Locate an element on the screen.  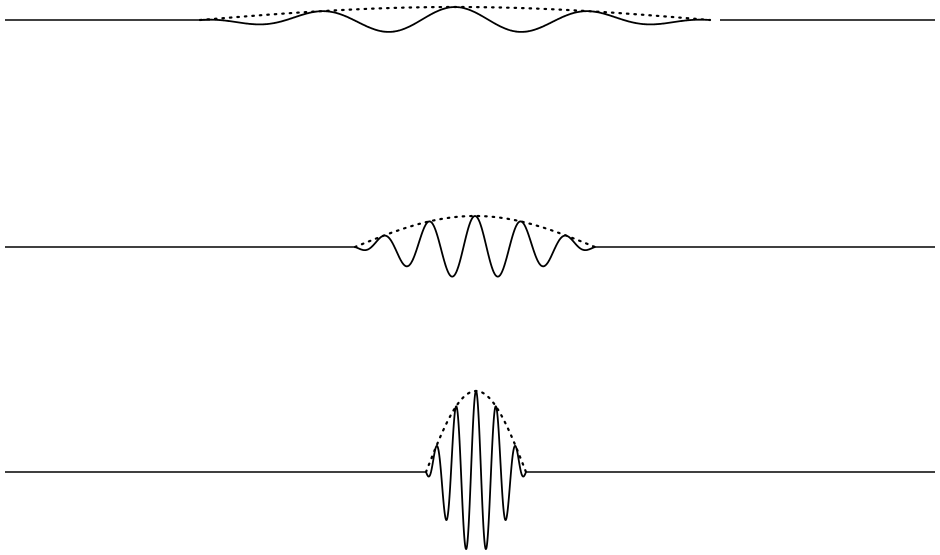
wave-wide is located at coordinates (455, 19).